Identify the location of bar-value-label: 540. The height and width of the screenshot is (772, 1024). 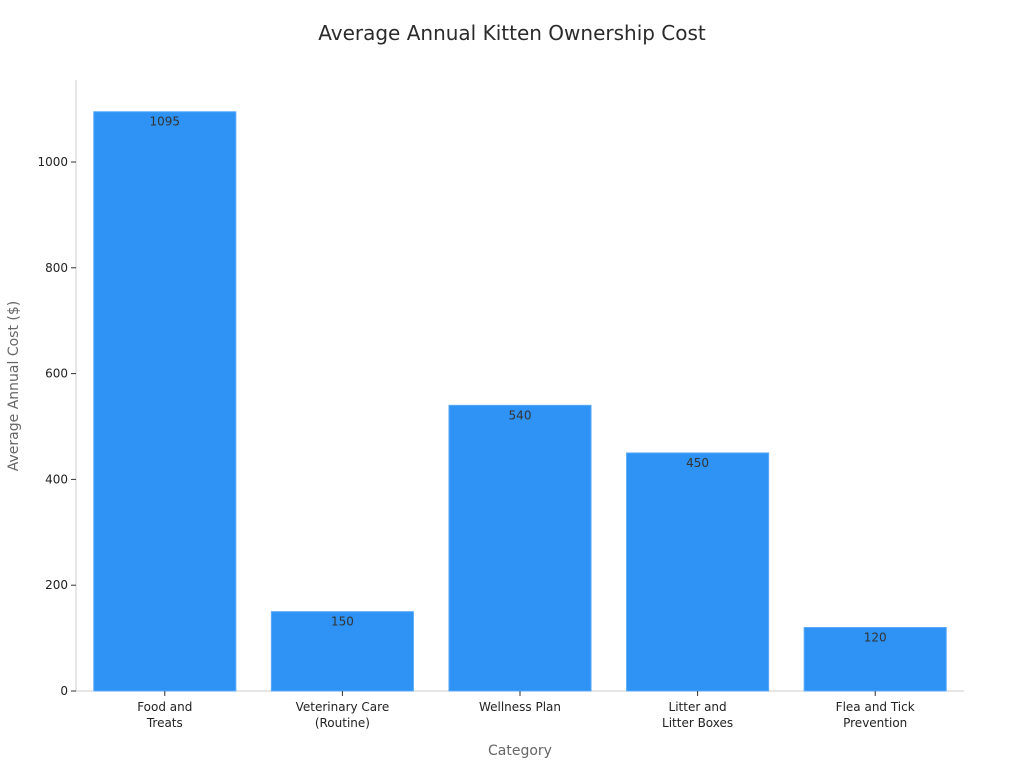
(520, 415).